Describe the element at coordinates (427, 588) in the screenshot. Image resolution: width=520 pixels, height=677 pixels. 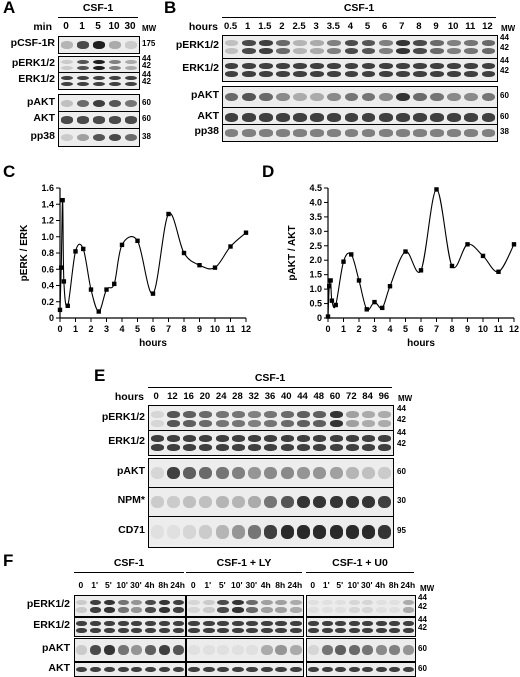
I see `mw-header: MW` at that location.